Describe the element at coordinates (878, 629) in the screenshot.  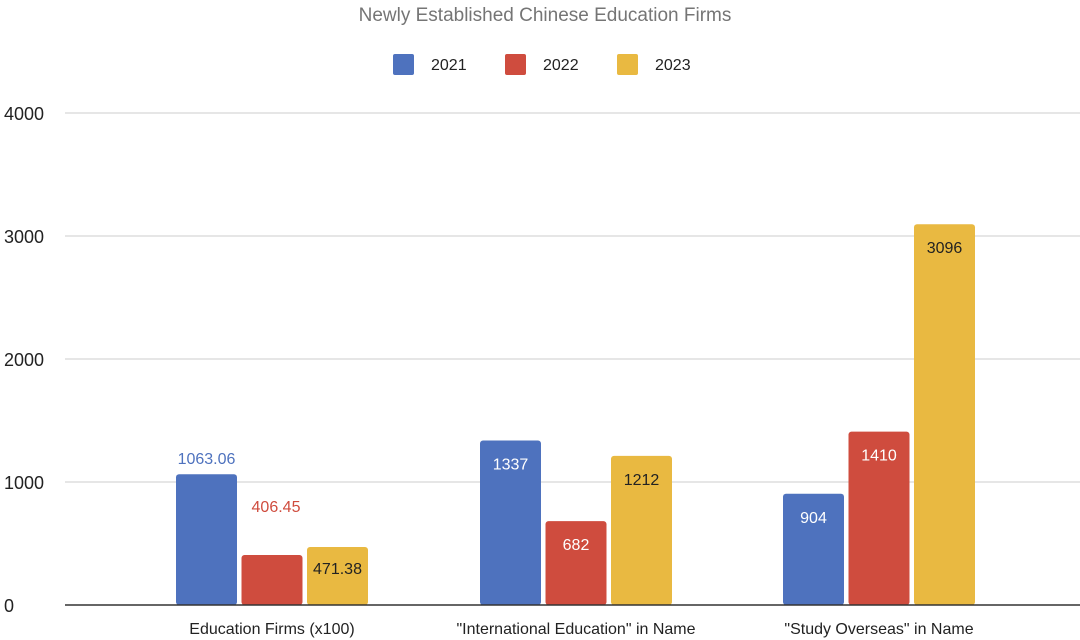
I see `x-tick-label-3: "Study Overseas" in Name` at that location.